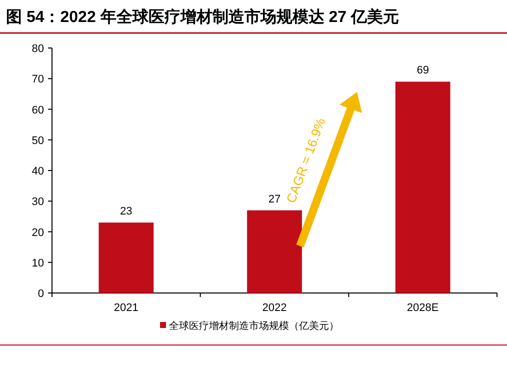  I want to click on y-tick-label: 20, so click(38, 232).